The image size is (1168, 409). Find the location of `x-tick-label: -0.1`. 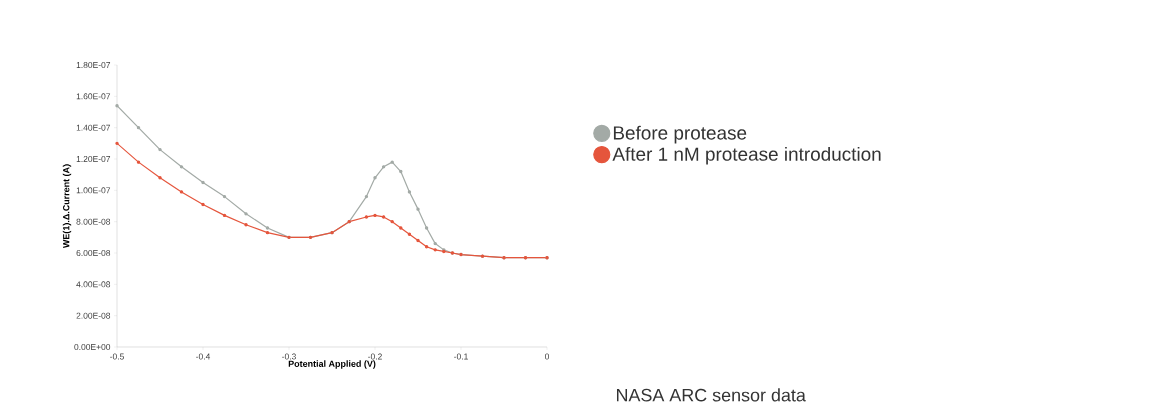

x-tick-label: -0.1 is located at coordinates (461, 356).